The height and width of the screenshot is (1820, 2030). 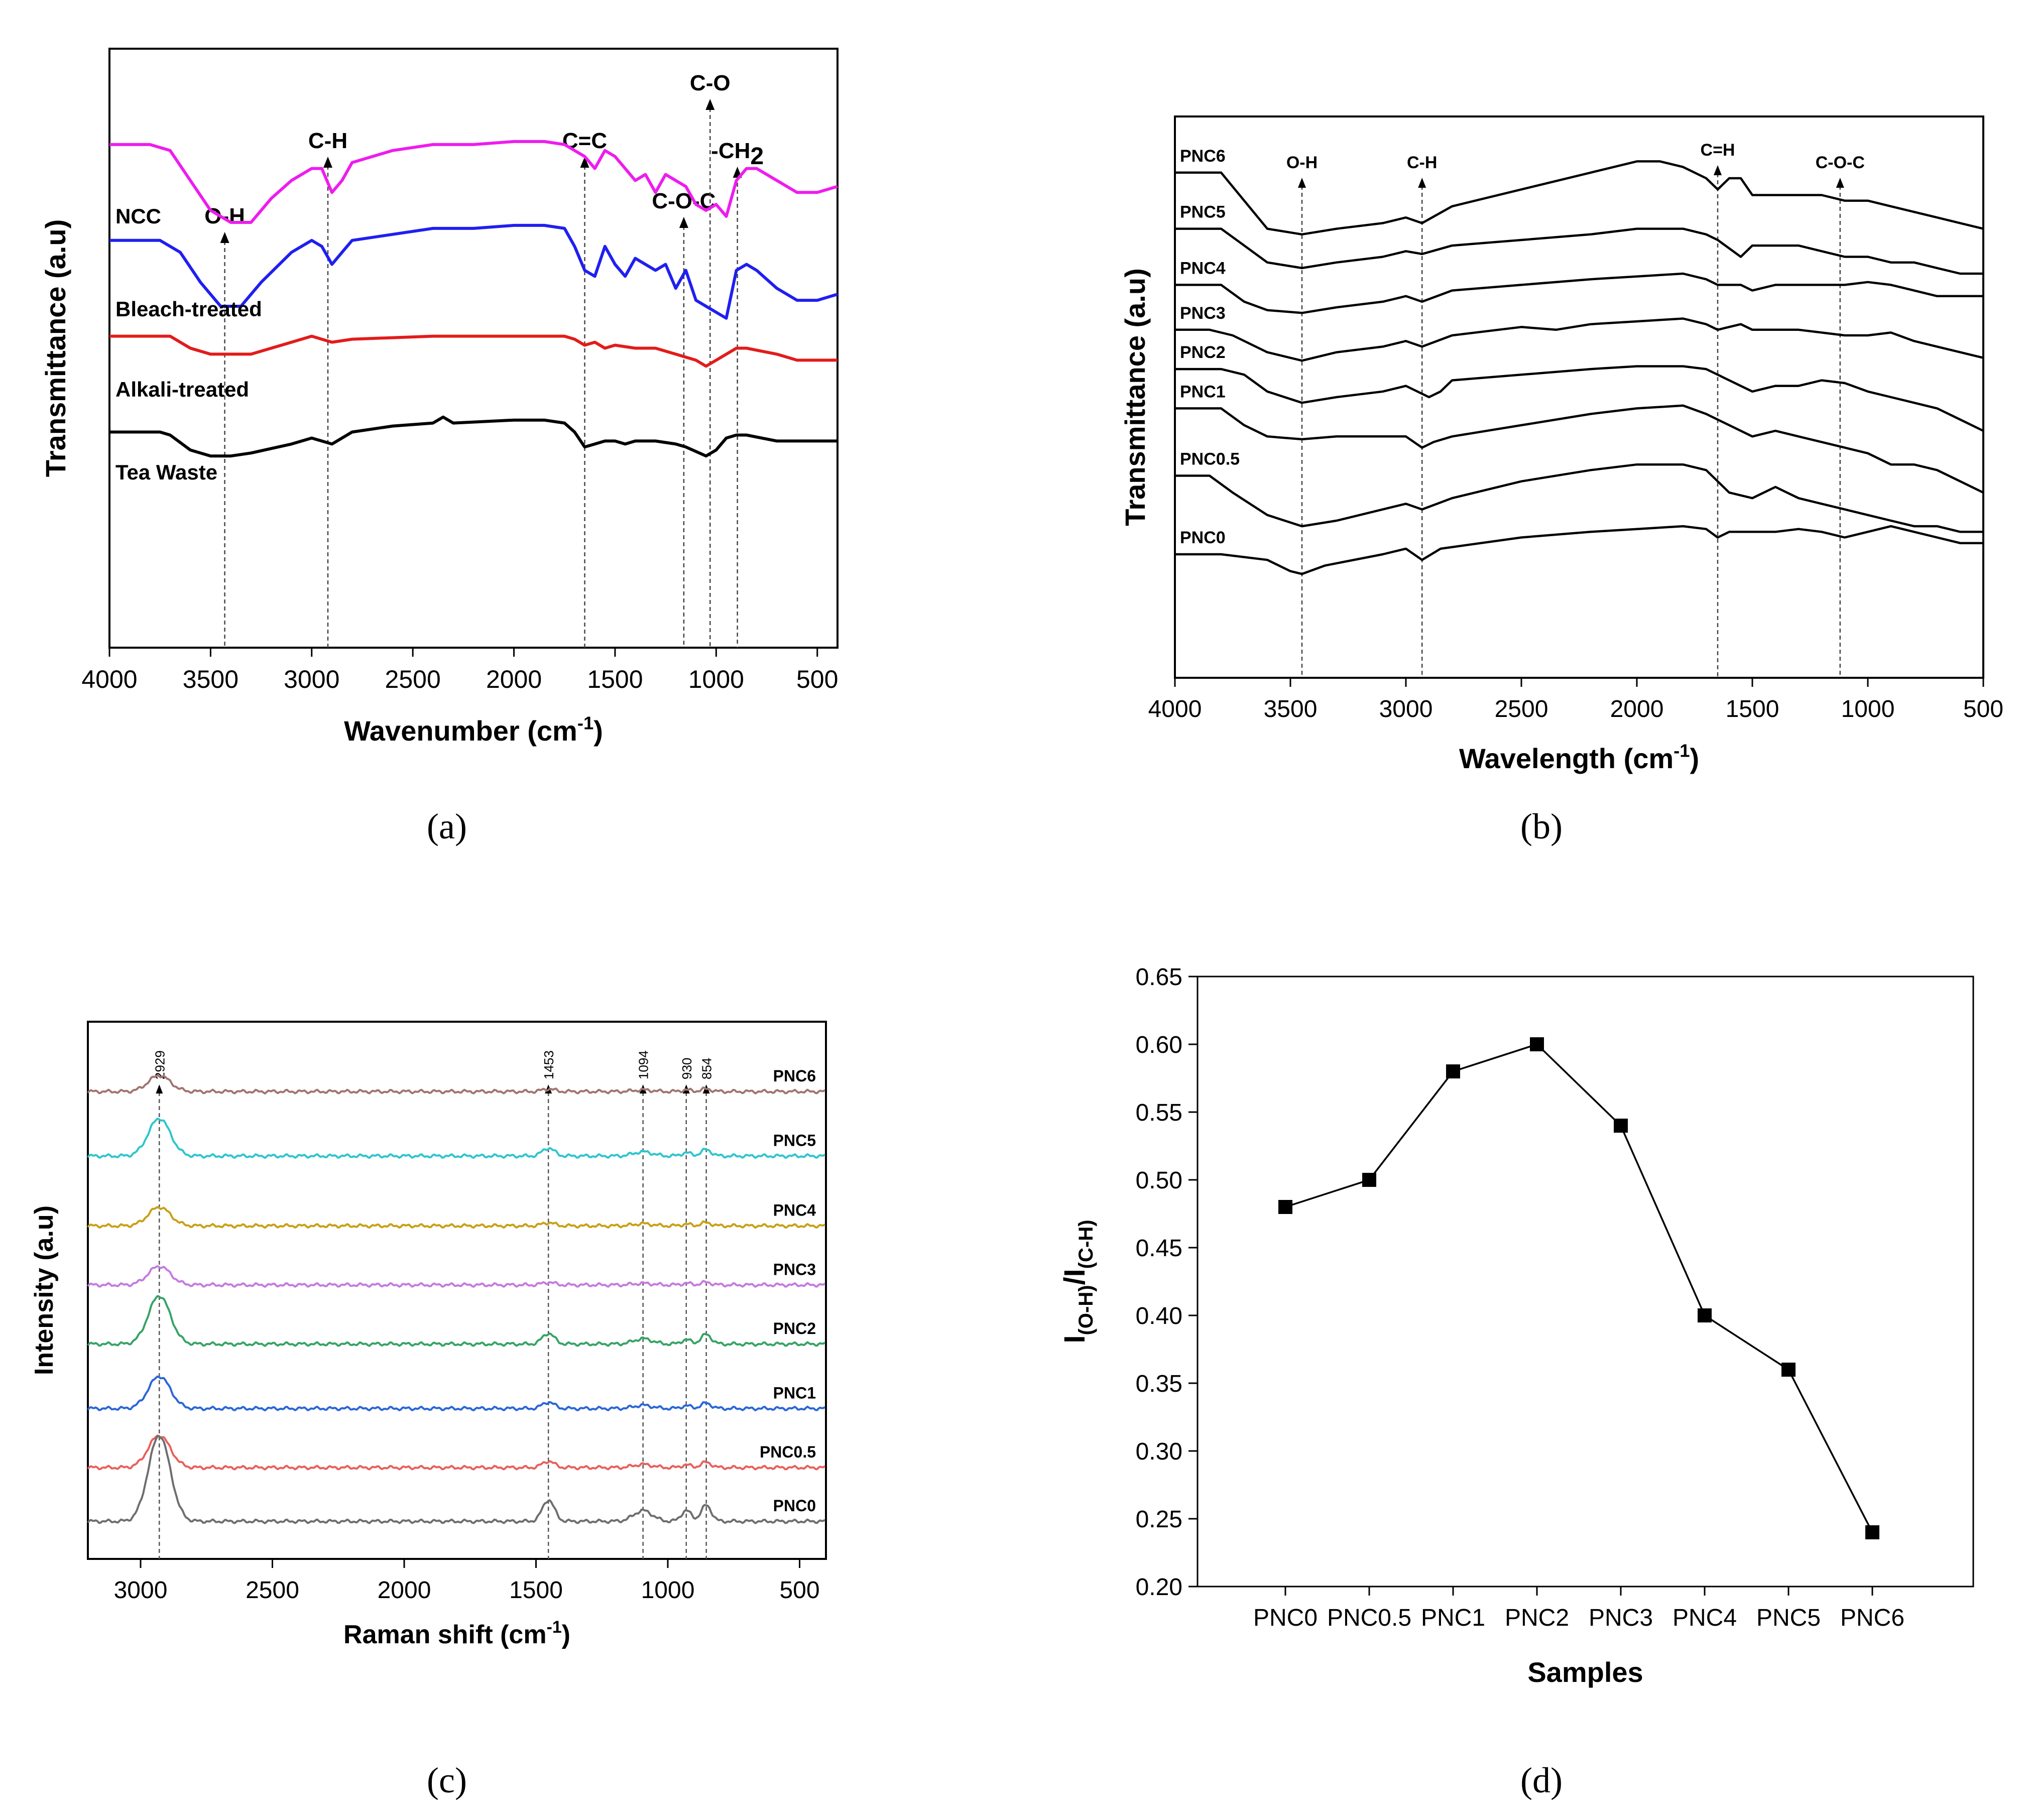 I want to click on panel-a-peak-label-o-h: O-H, so click(x=224, y=216).